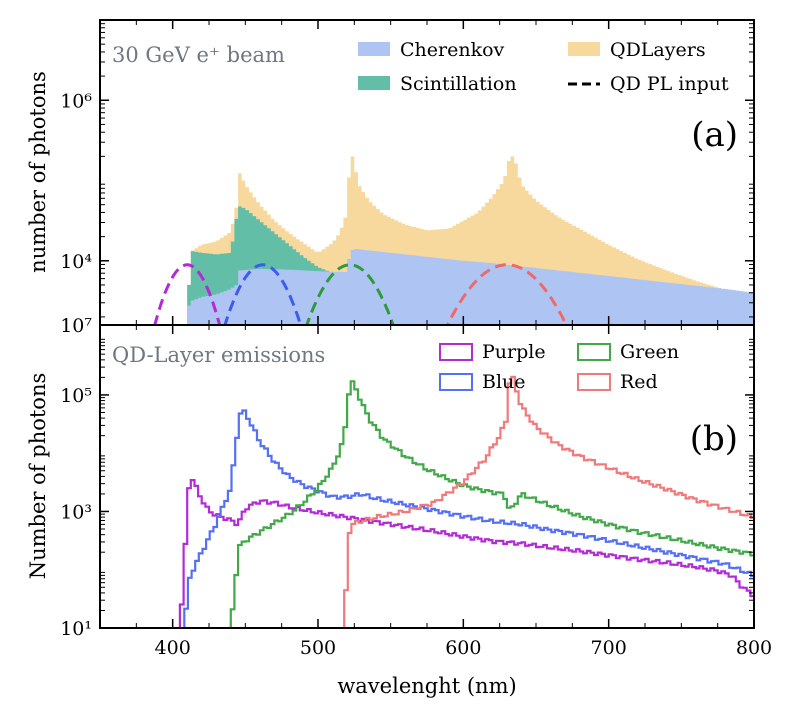 The height and width of the screenshot is (718, 797). What do you see at coordinates (514, 352) in the screenshot?
I see `legend-label-purple: Purple` at bounding box center [514, 352].